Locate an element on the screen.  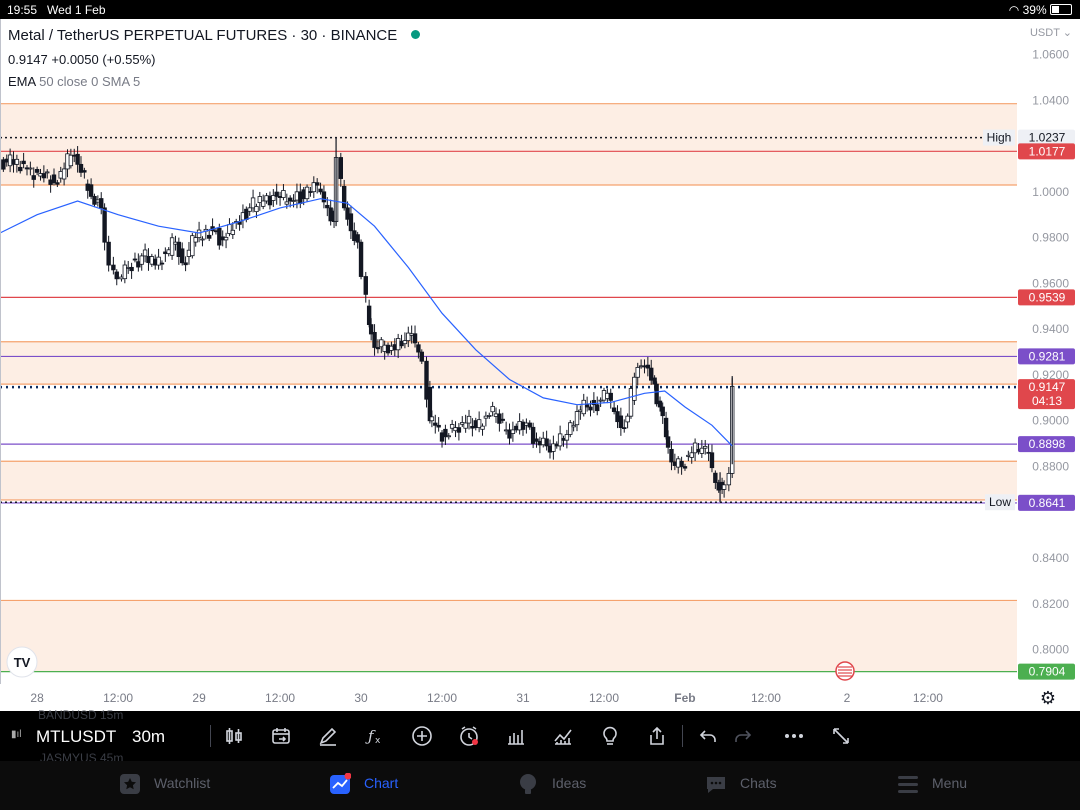
us-flag-event-icon is located at coordinates (845, 671).